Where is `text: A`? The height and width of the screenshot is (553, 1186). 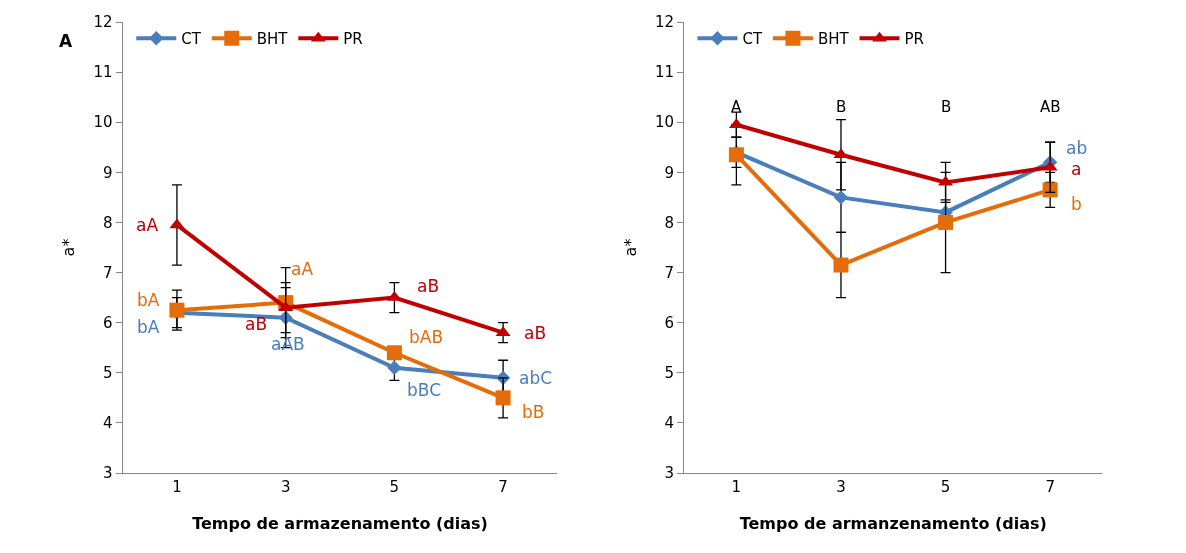 text: A is located at coordinates (66, 41).